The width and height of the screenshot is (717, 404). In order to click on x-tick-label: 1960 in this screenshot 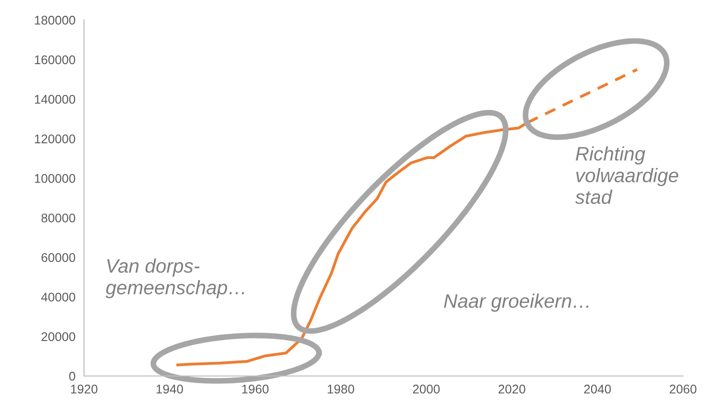, I will do `click(255, 389)`.